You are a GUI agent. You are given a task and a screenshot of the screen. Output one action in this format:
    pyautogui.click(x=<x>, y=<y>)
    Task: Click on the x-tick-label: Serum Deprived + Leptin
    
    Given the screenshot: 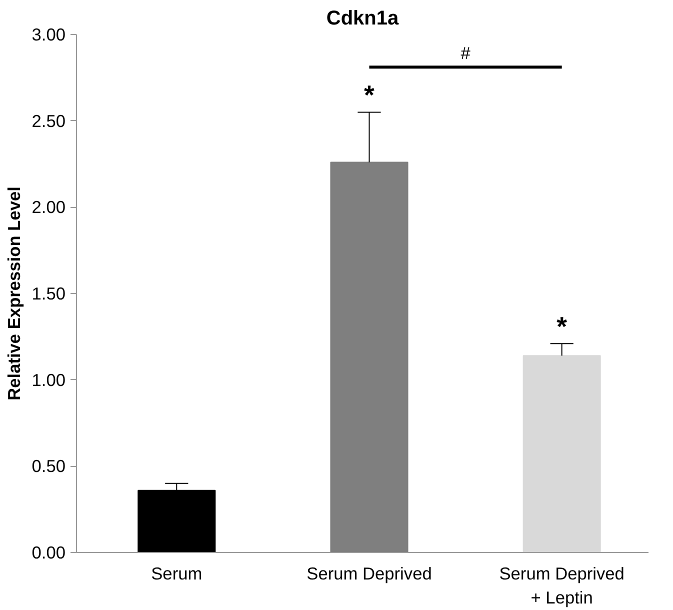 What is the action you would take?
    pyautogui.click(x=561, y=586)
    